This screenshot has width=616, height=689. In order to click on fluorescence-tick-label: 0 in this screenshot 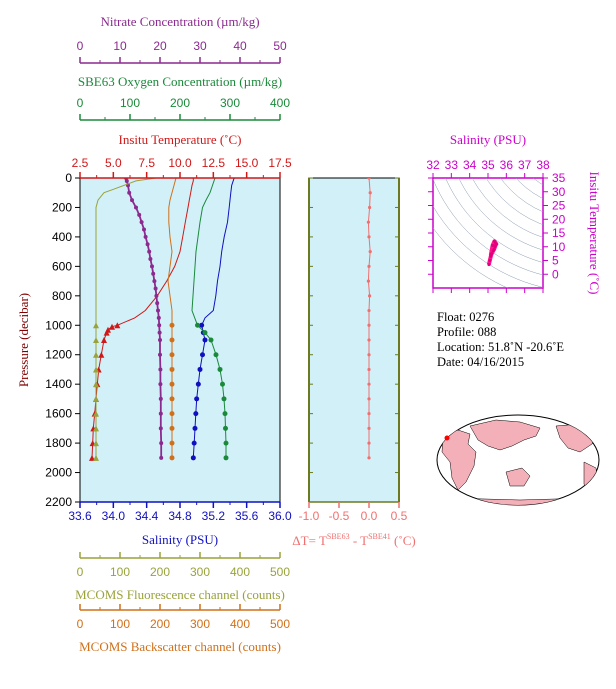, I will do `click(80, 572)`.